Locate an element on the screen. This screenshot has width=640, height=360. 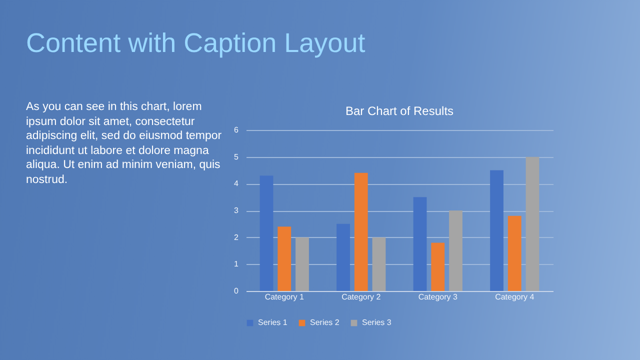
legend-label: Series 1 is located at coordinates (273, 322).